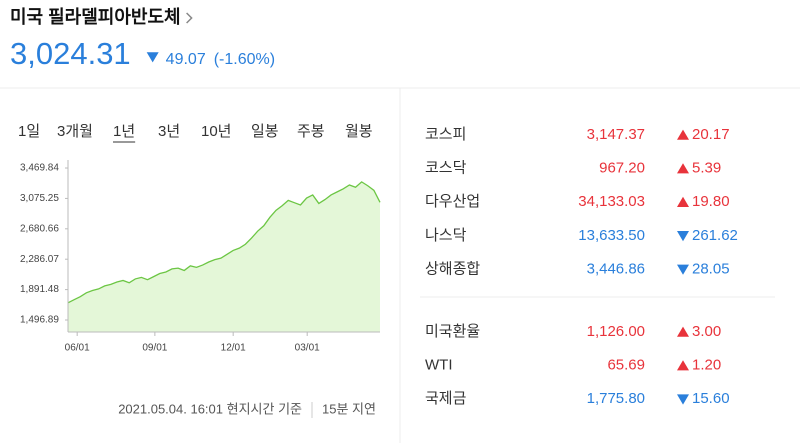  What do you see at coordinates (706, 365) in the screenshot?
I see `index-change: 1.20` at bounding box center [706, 365].